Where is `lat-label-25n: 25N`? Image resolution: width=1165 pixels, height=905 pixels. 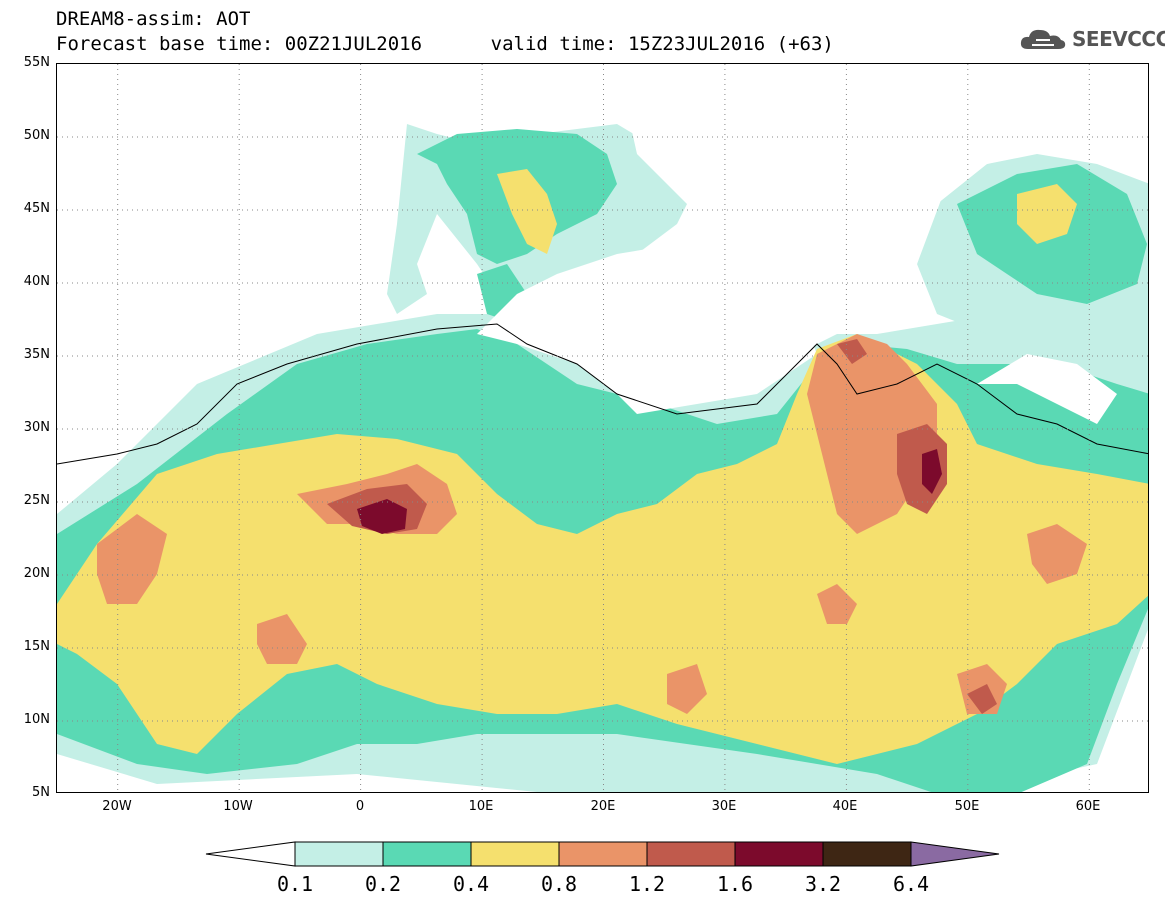
lat-label-25n: 25N is located at coordinates (36, 500).